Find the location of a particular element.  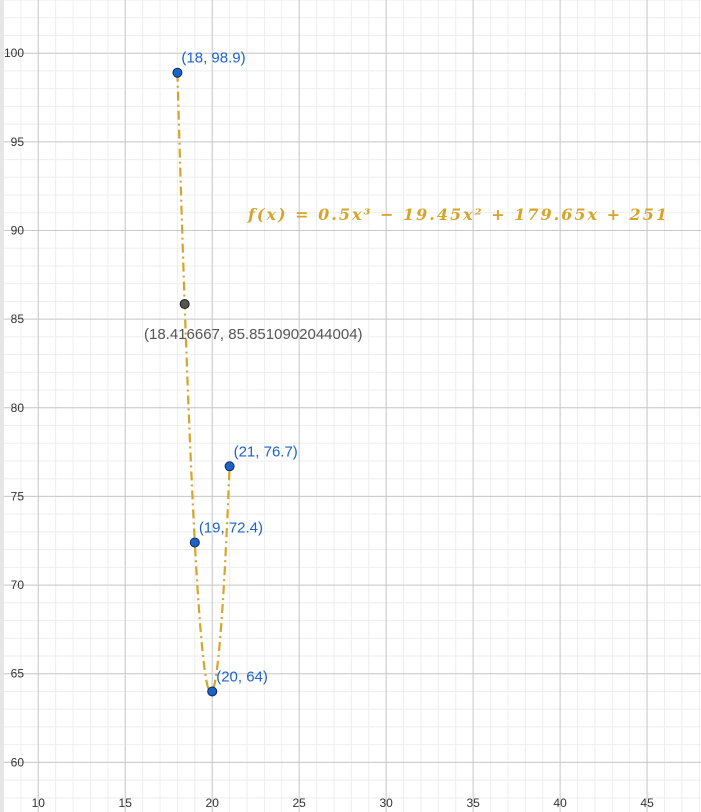

y-tick-label: 70 is located at coordinates (18, 585).